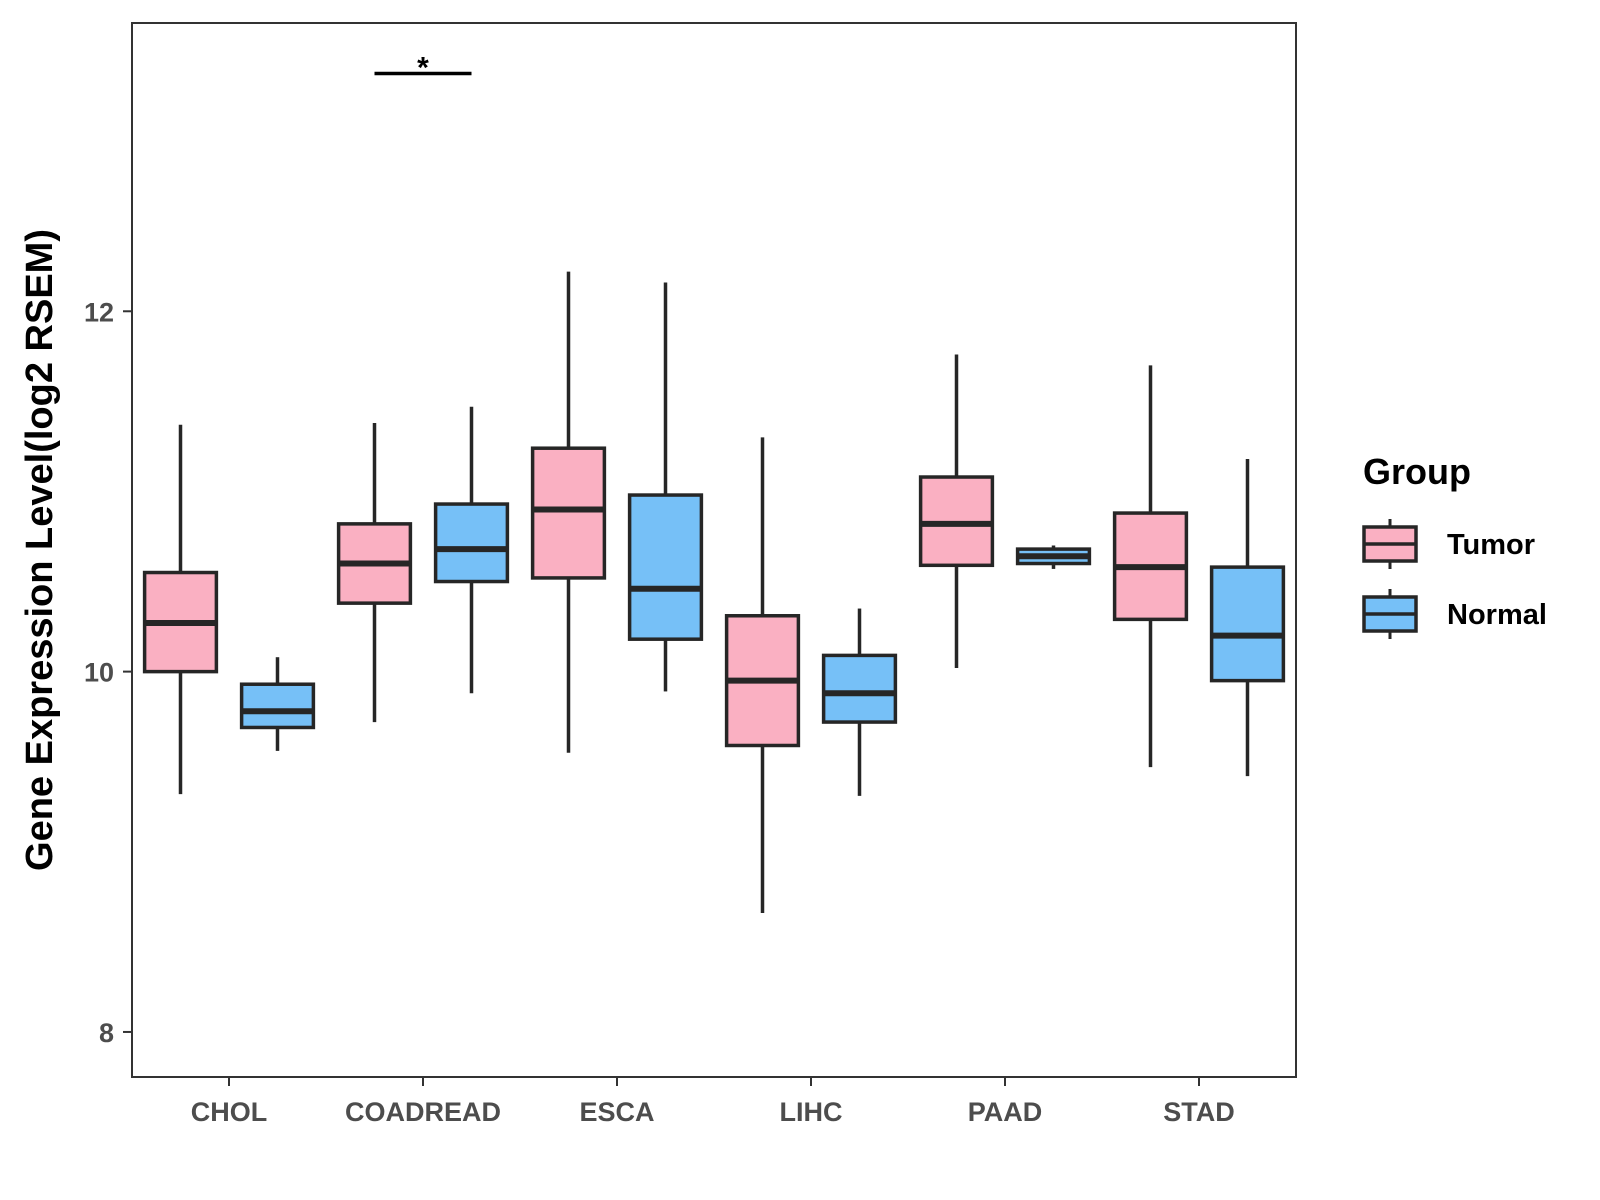  What do you see at coordinates (1497, 615) in the screenshot?
I see `legend-label: Normal` at bounding box center [1497, 615].